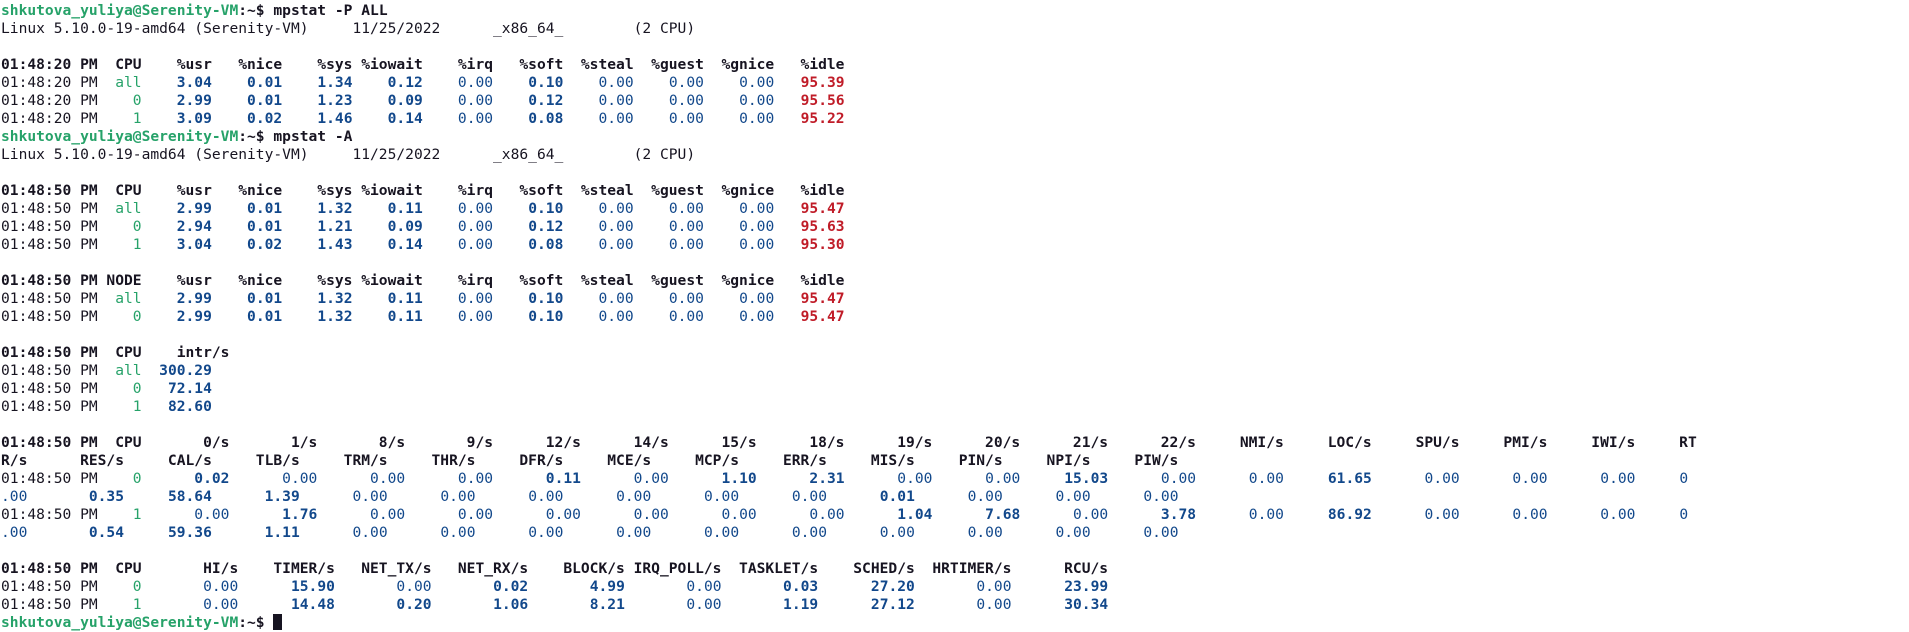  I want to click on terminal-text: 1.23, so click(317, 100).